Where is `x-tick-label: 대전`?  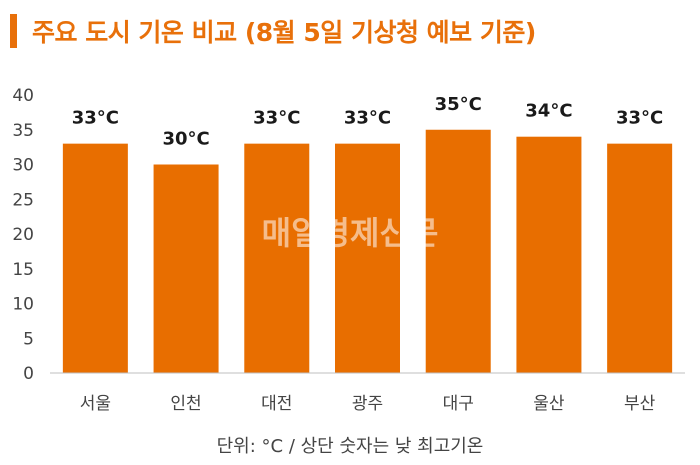
x-tick-label: 대전 is located at coordinates (276, 404).